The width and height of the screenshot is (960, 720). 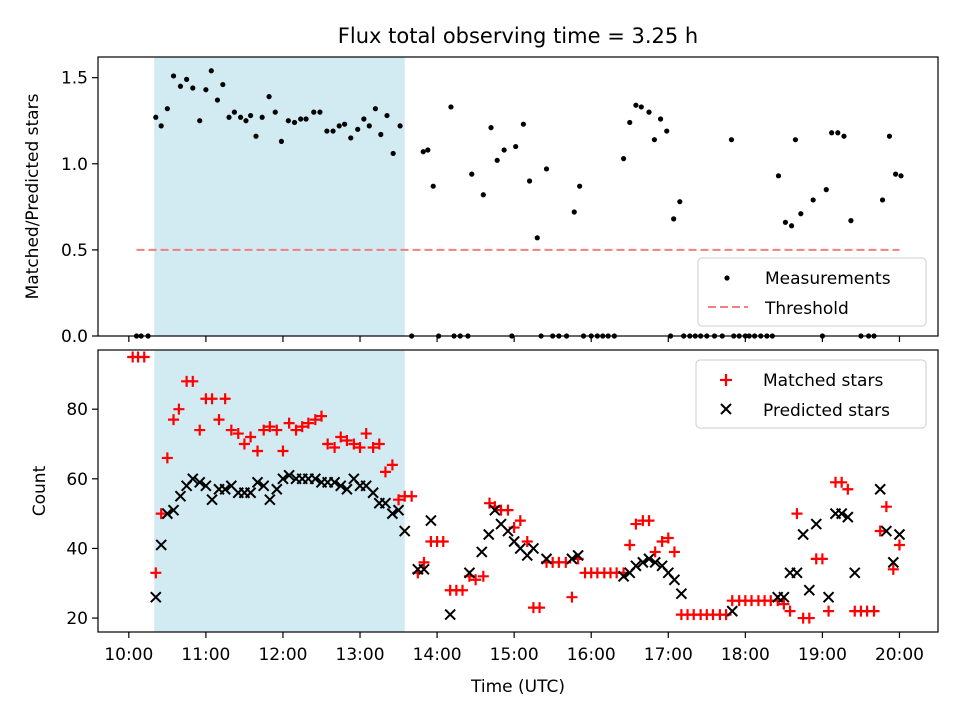 I want to click on top-shaded-span, so click(x=279, y=196).